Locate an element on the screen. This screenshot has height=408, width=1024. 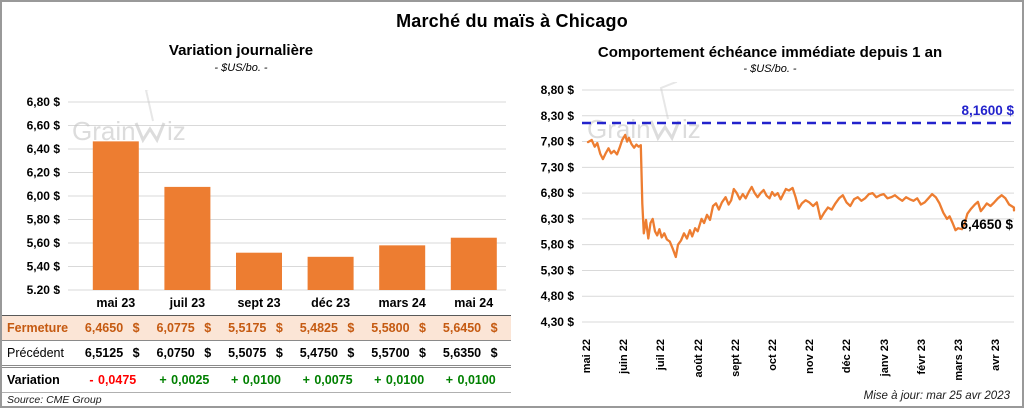
x-tick-label: juil 23 is located at coordinates (187, 303).